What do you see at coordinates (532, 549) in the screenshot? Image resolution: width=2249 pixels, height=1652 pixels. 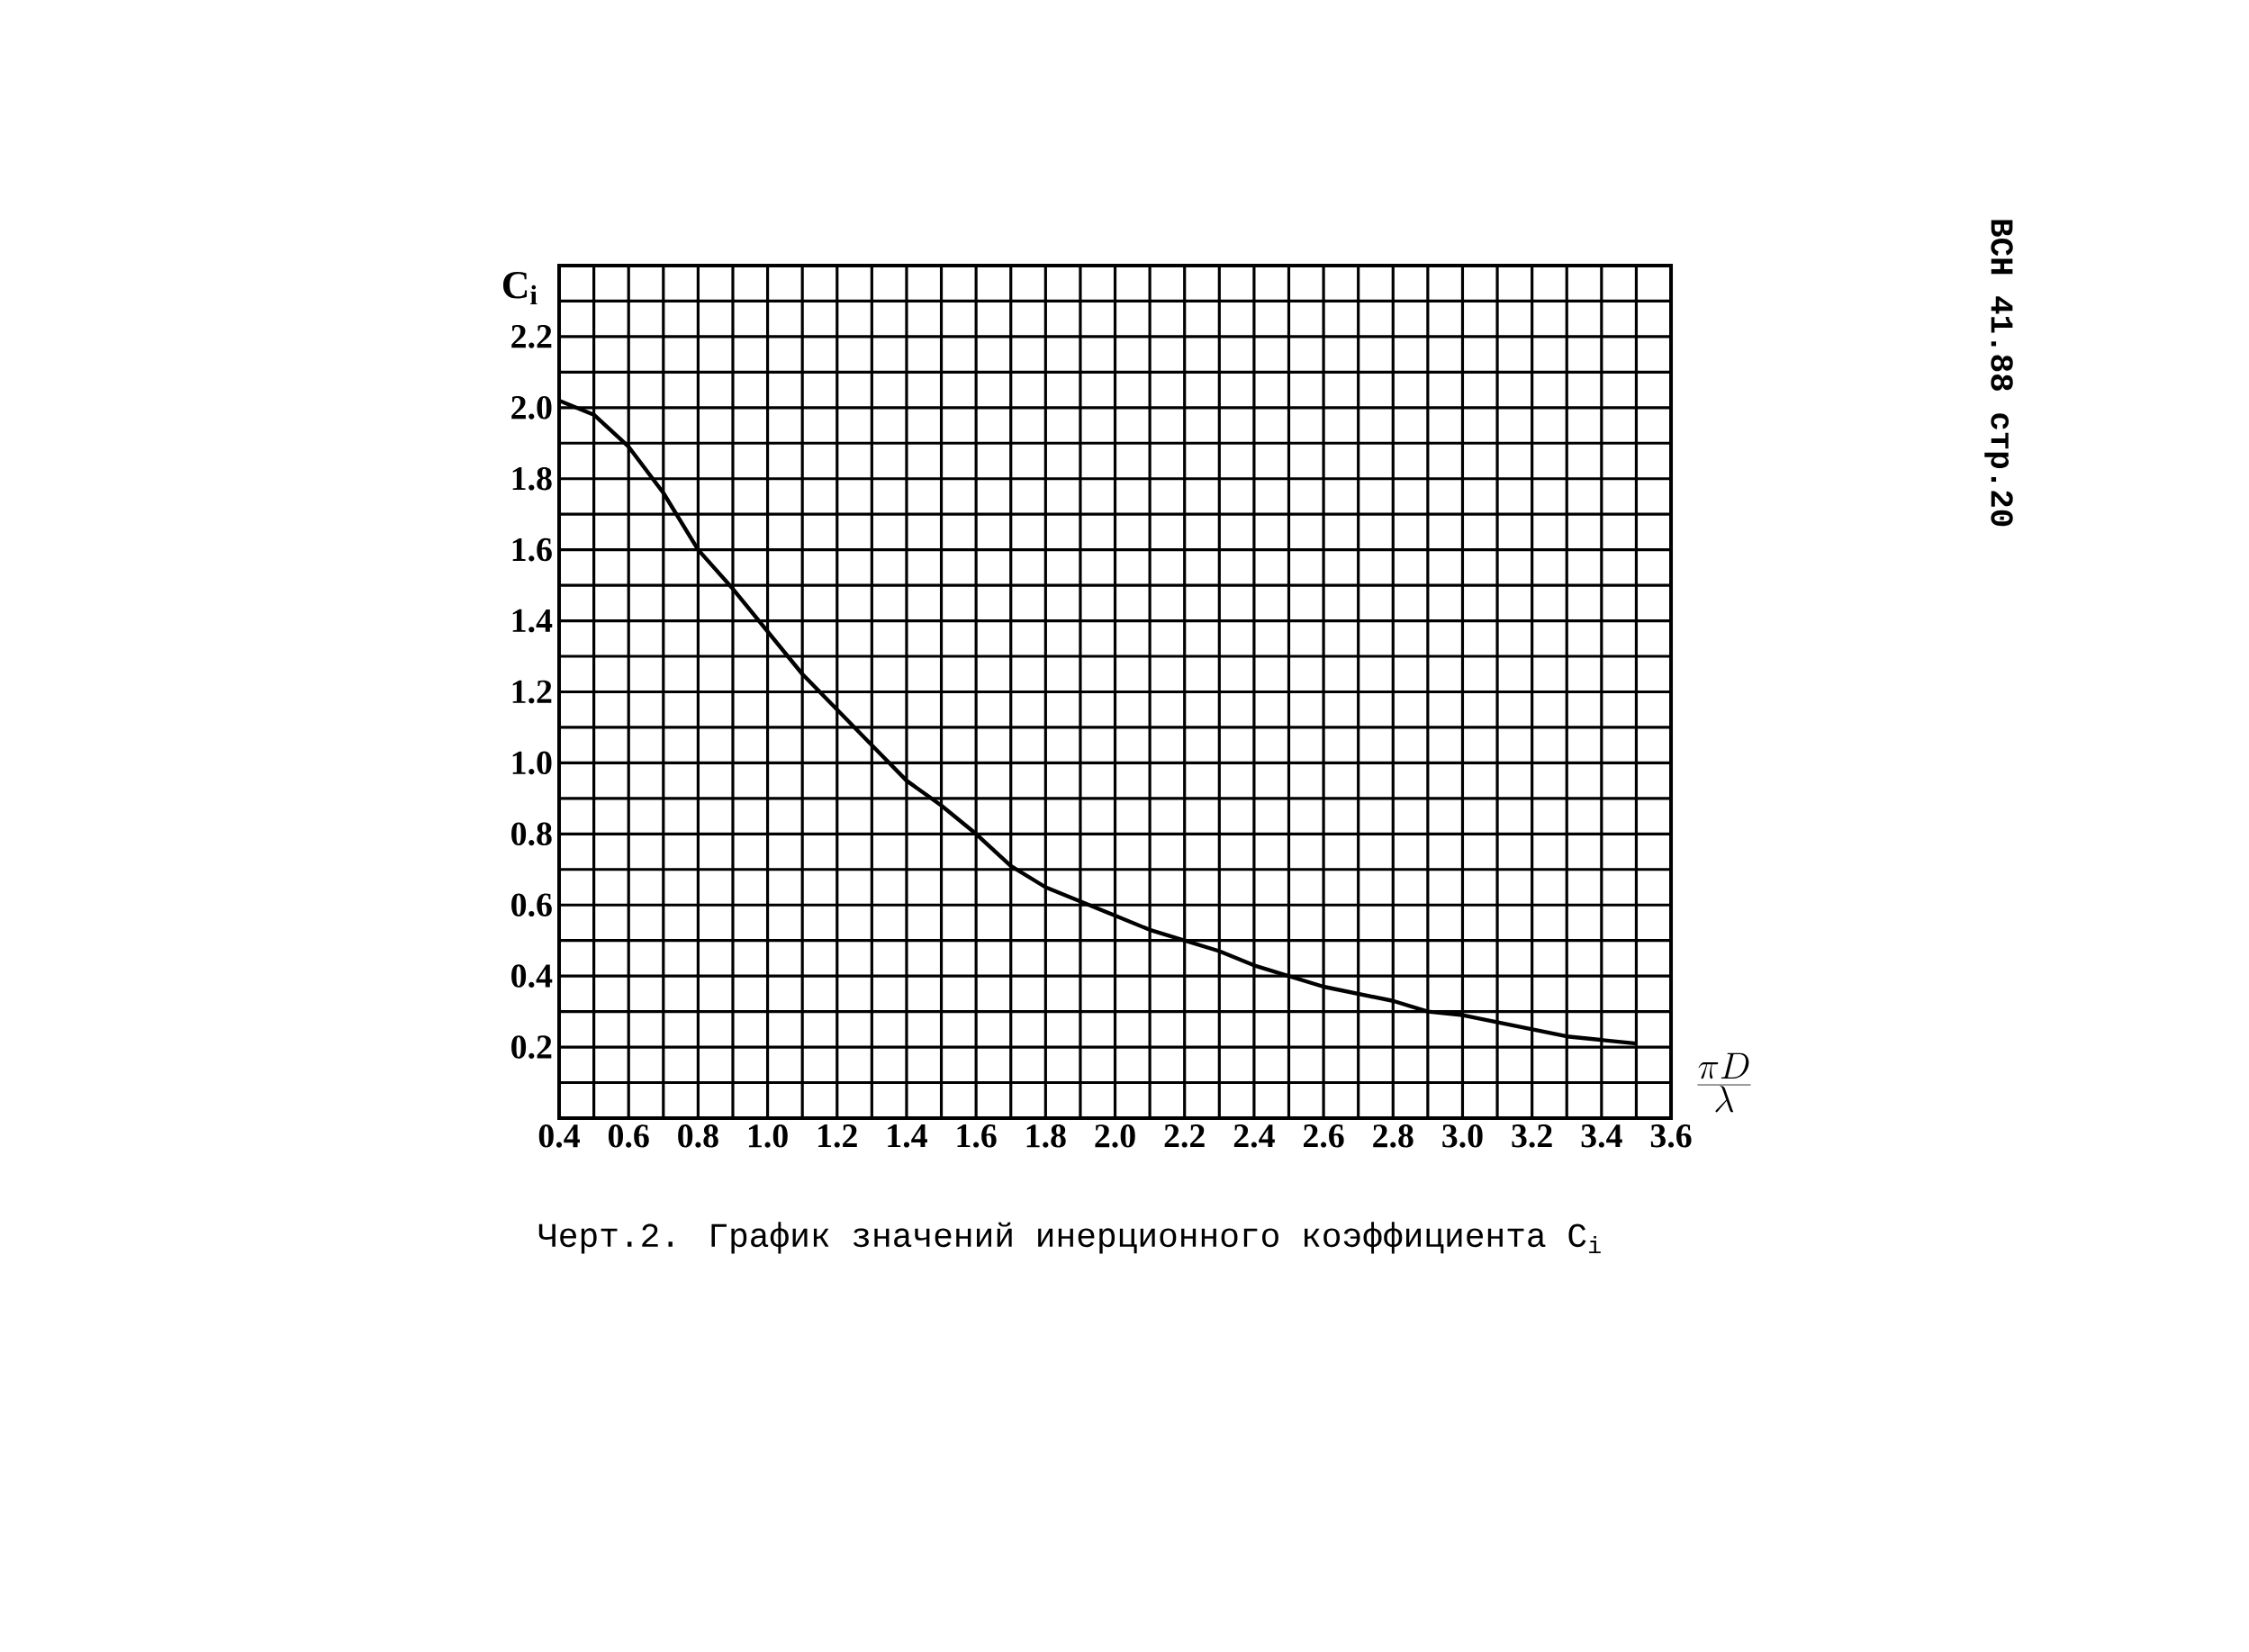 I see `y-tick-label: 1.6` at bounding box center [532, 549].